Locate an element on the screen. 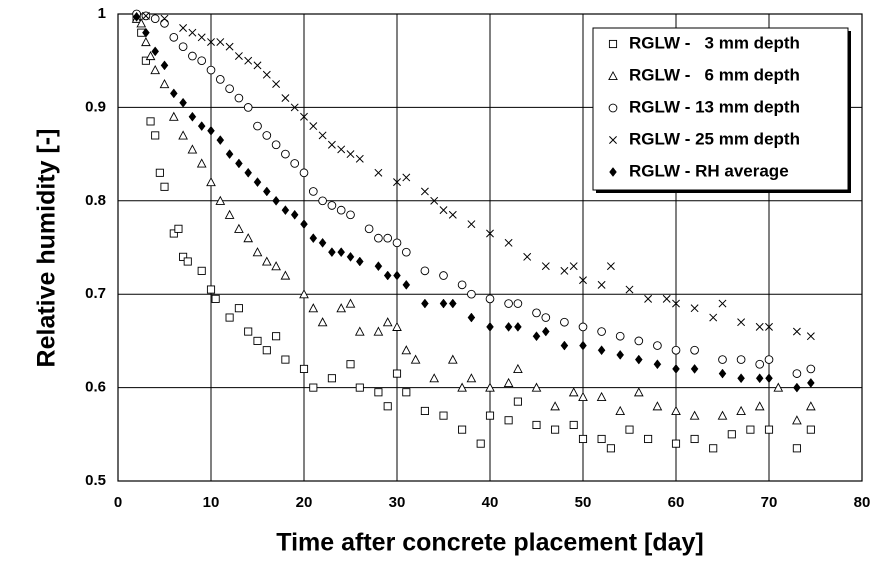 This screenshot has height=570, width=893. legend-label: RGLW - RH average is located at coordinates (709, 170).